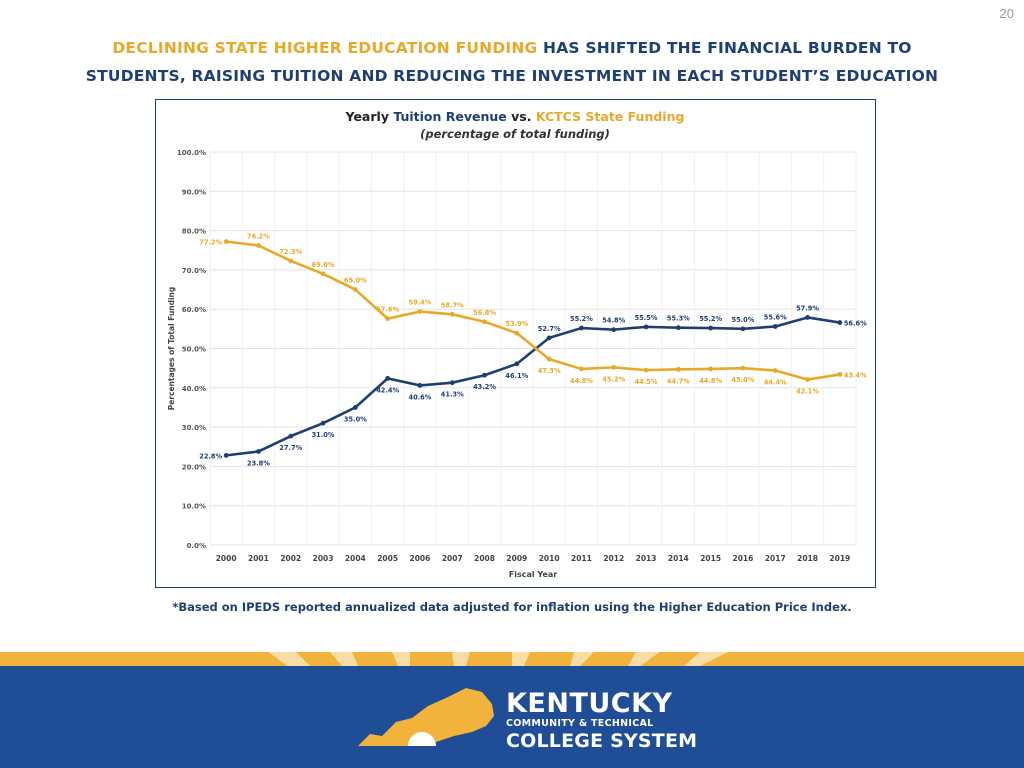 This screenshot has height=768, width=1024. What do you see at coordinates (498, 659) in the screenshot?
I see `footer-sunburst-rays` at bounding box center [498, 659].